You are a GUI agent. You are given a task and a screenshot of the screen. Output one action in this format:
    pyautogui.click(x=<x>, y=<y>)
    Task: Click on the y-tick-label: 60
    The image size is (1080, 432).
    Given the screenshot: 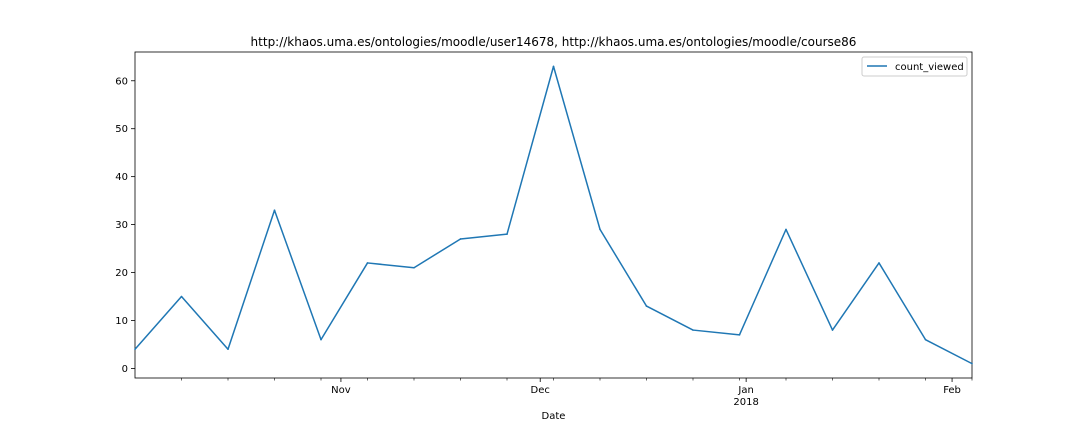 What is the action you would take?
    pyautogui.click(x=121, y=81)
    